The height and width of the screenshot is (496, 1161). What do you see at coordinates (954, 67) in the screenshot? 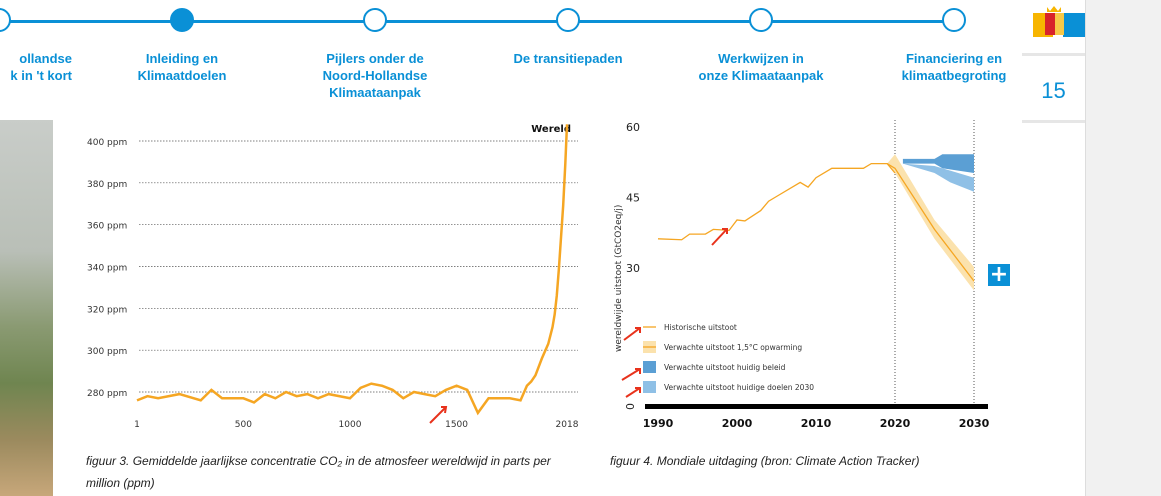
I see `nav-step-6: Financiering en klimaatbegroting` at bounding box center [954, 67].